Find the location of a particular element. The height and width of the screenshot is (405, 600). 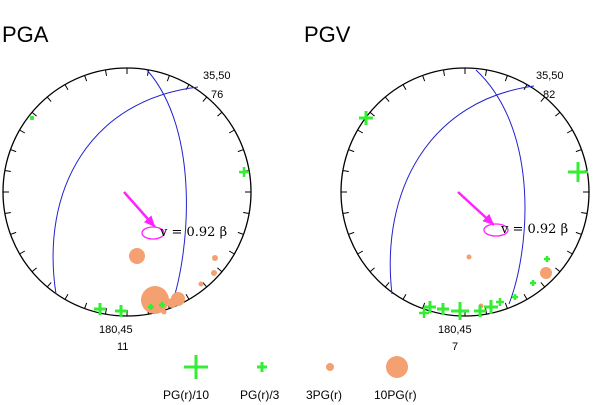

legend-label-pg-div-10: PG(r)/10 is located at coordinates (186, 395).